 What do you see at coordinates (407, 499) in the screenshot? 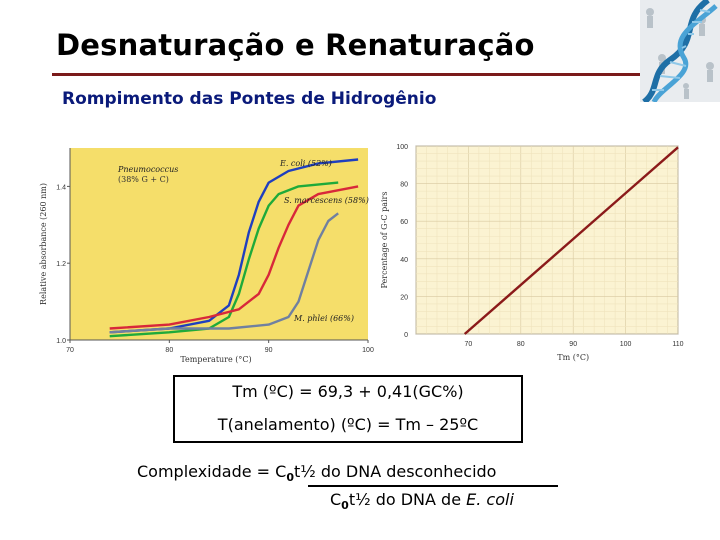
I see `denominator-text: t½ do DNA de` at bounding box center [407, 499].